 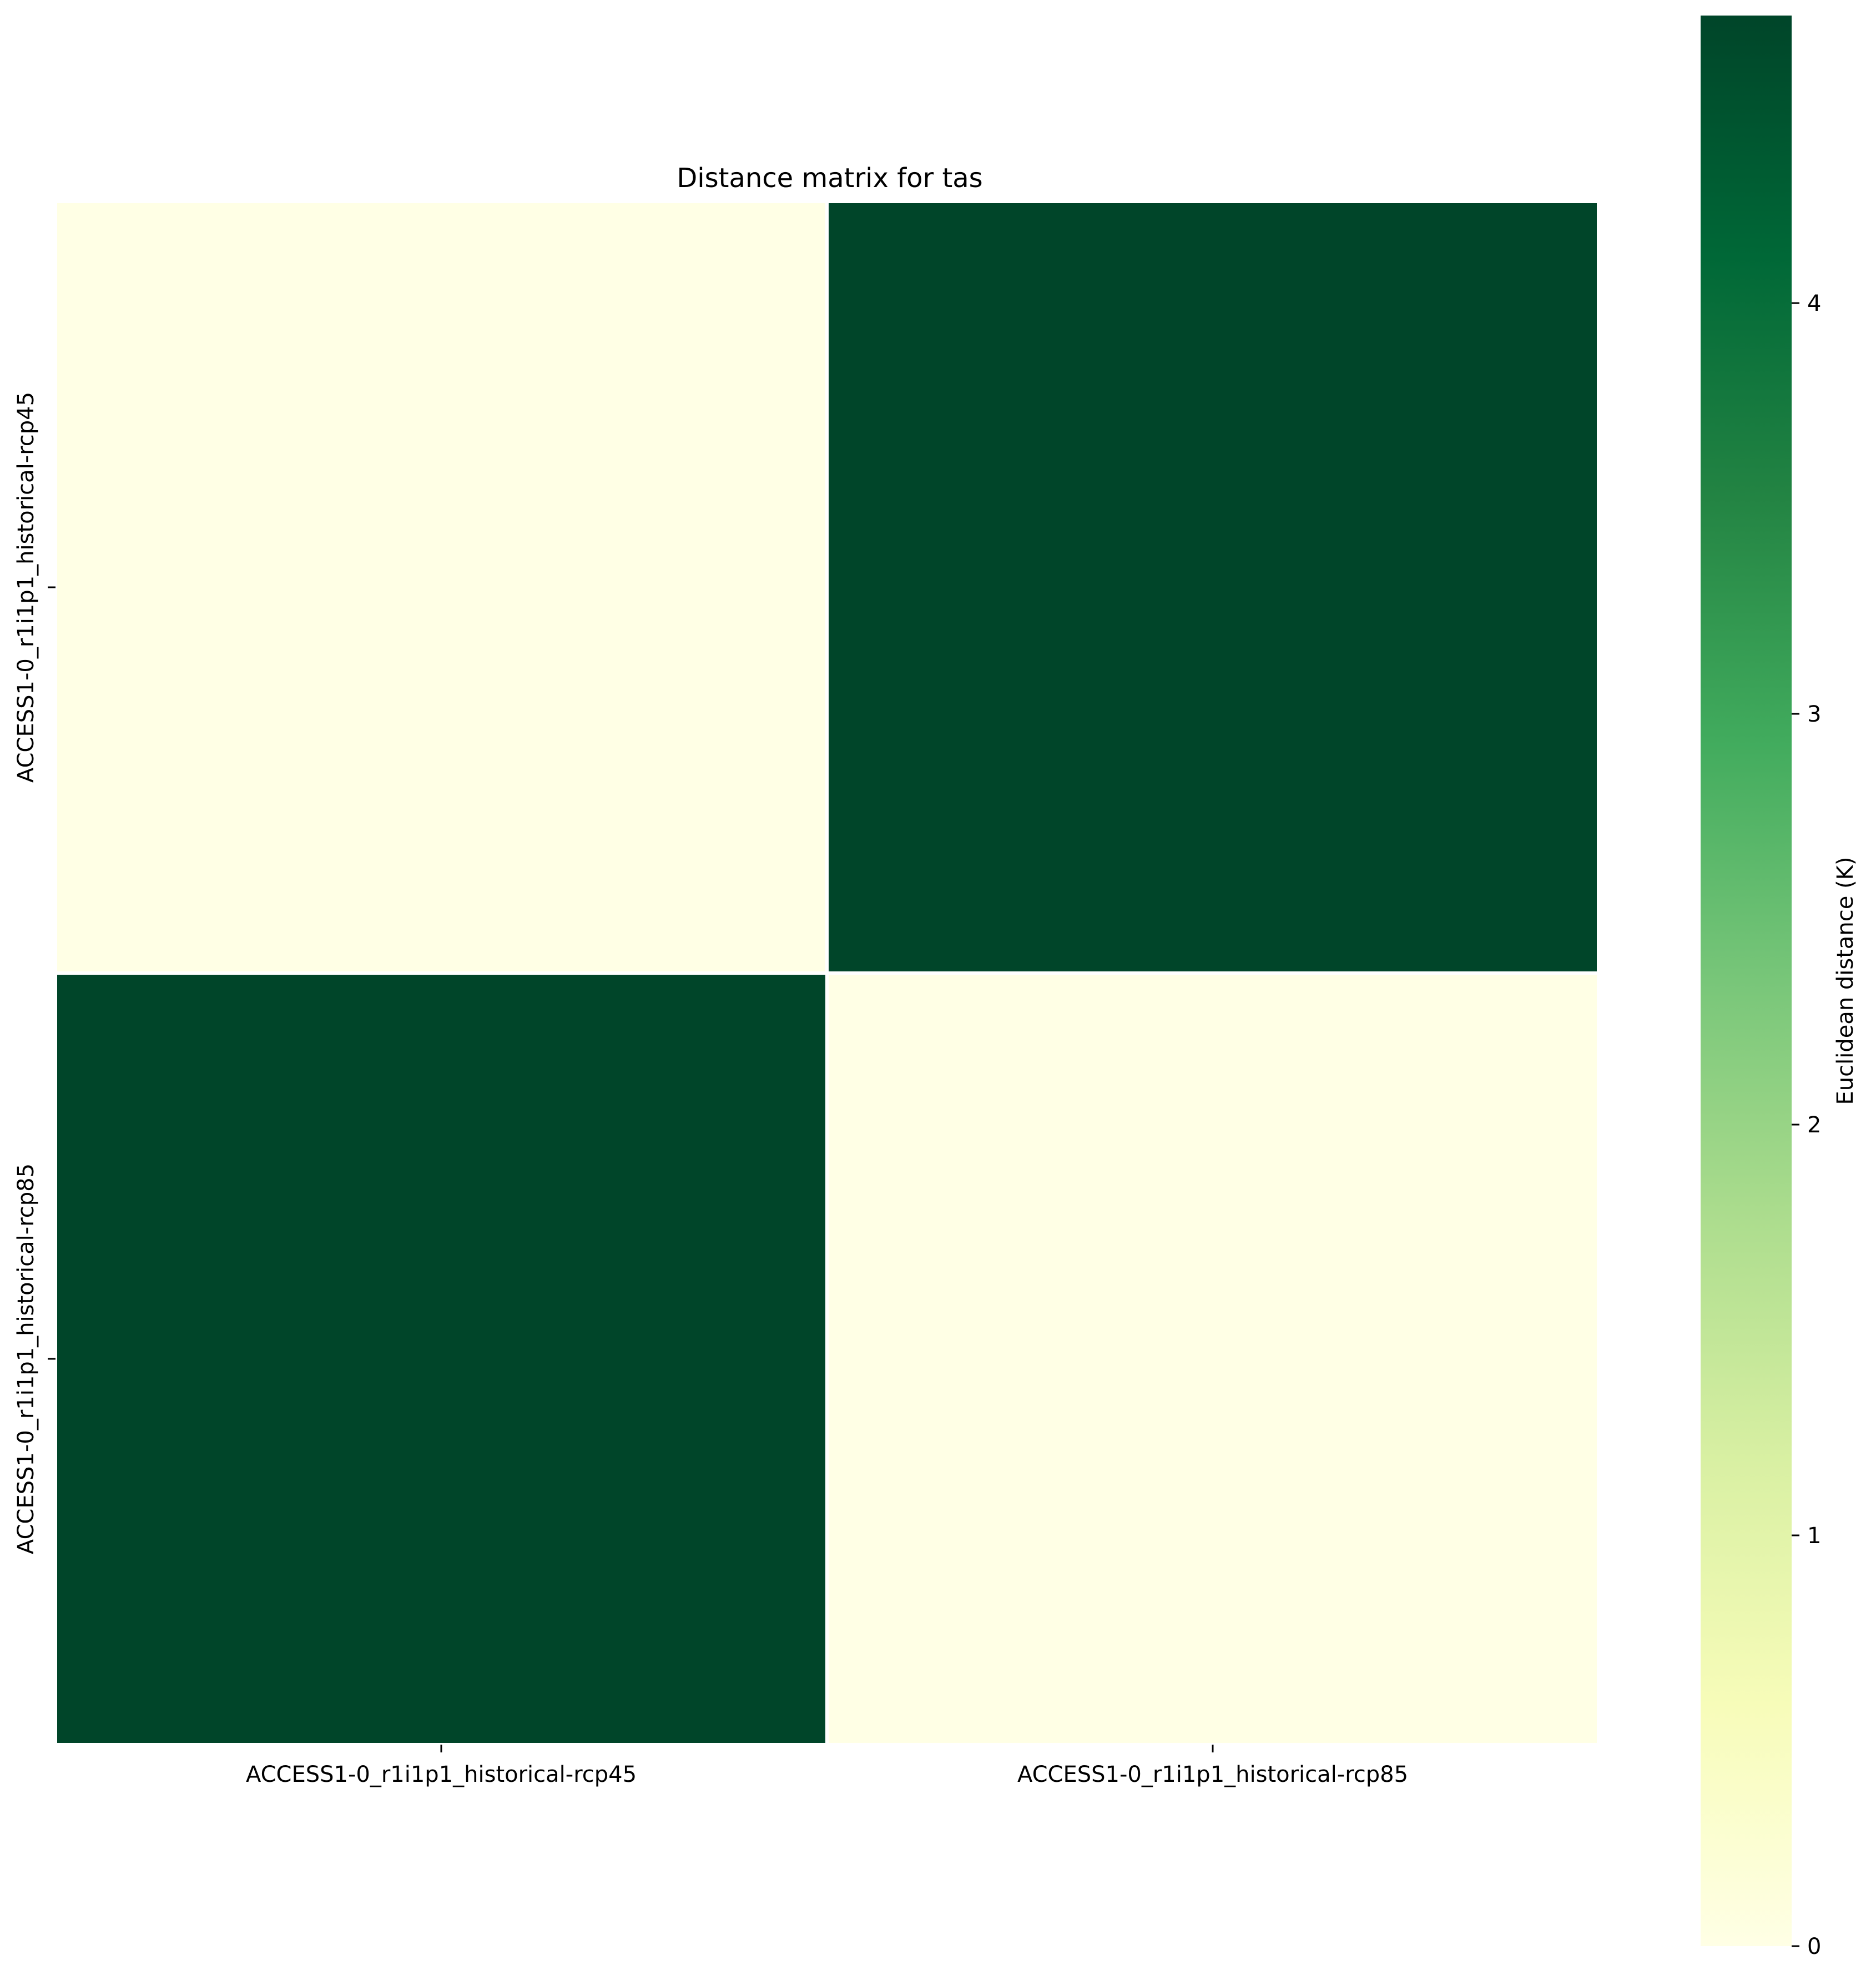 What do you see at coordinates (1814, 304) in the screenshot?
I see `colorbar-tick-label-4: 4` at bounding box center [1814, 304].